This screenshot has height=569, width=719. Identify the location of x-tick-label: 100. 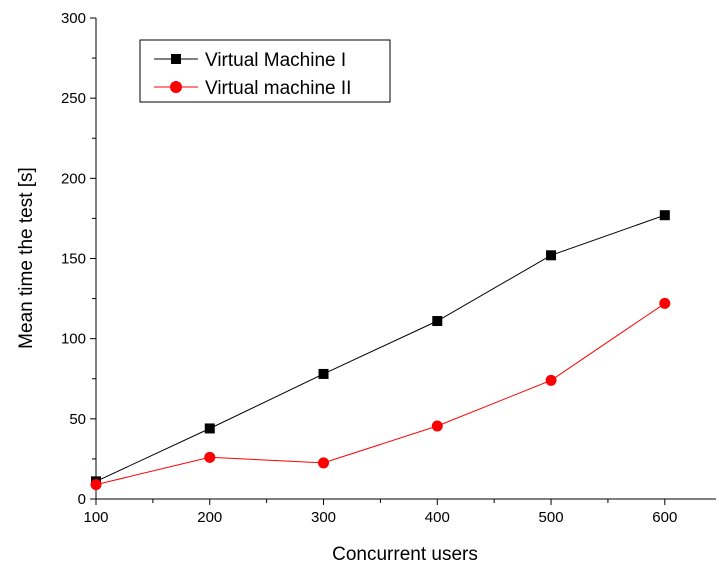
(95, 517).